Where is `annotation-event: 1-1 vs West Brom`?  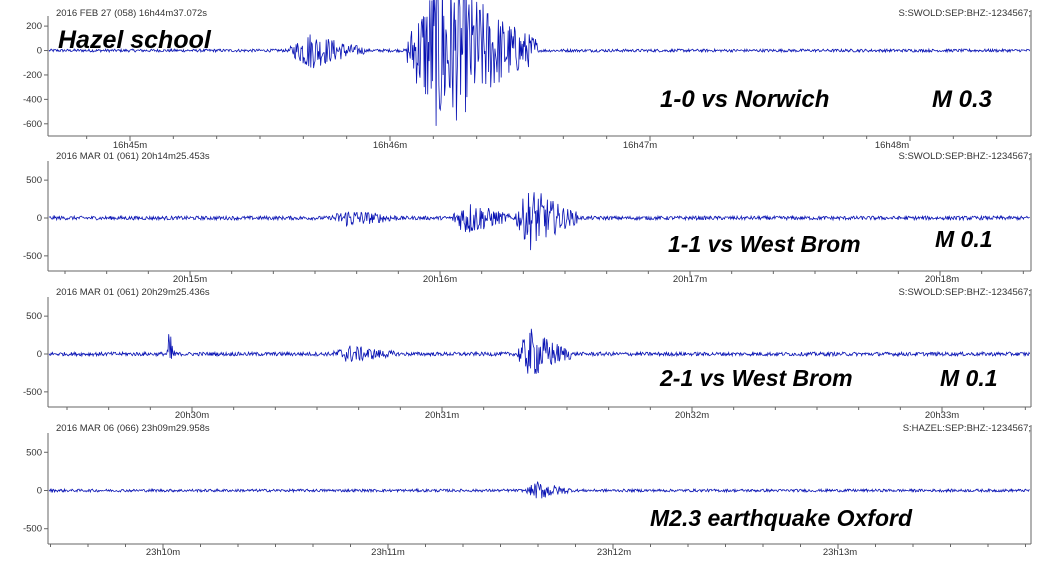 annotation-event: 1-1 vs West Brom is located at coordinates (764, 244).